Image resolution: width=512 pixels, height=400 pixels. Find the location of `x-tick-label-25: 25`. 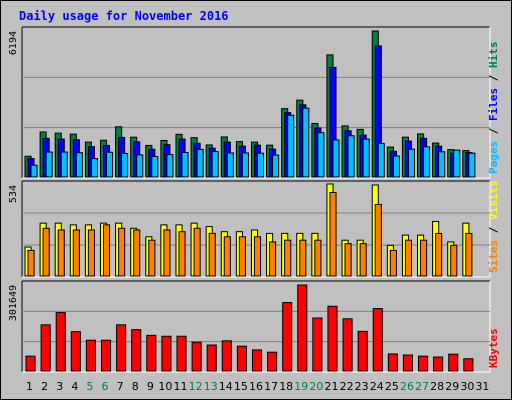

x-tick-label-25: 25 is located at coordinates (392, 386).